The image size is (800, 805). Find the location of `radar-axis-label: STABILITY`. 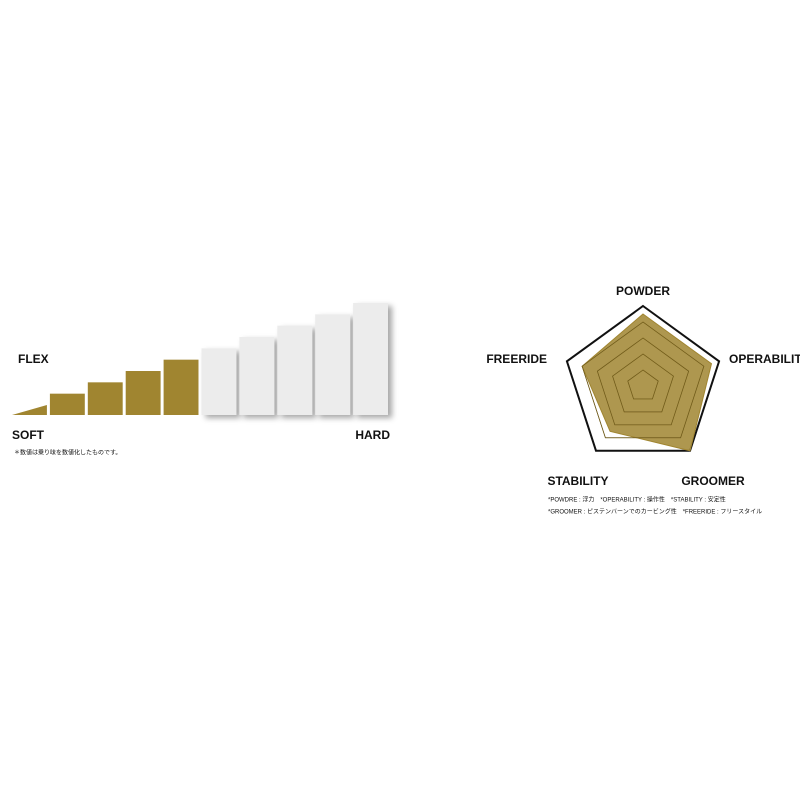

radar-axis-label: STABILITY is located at coordinates (577, 481).